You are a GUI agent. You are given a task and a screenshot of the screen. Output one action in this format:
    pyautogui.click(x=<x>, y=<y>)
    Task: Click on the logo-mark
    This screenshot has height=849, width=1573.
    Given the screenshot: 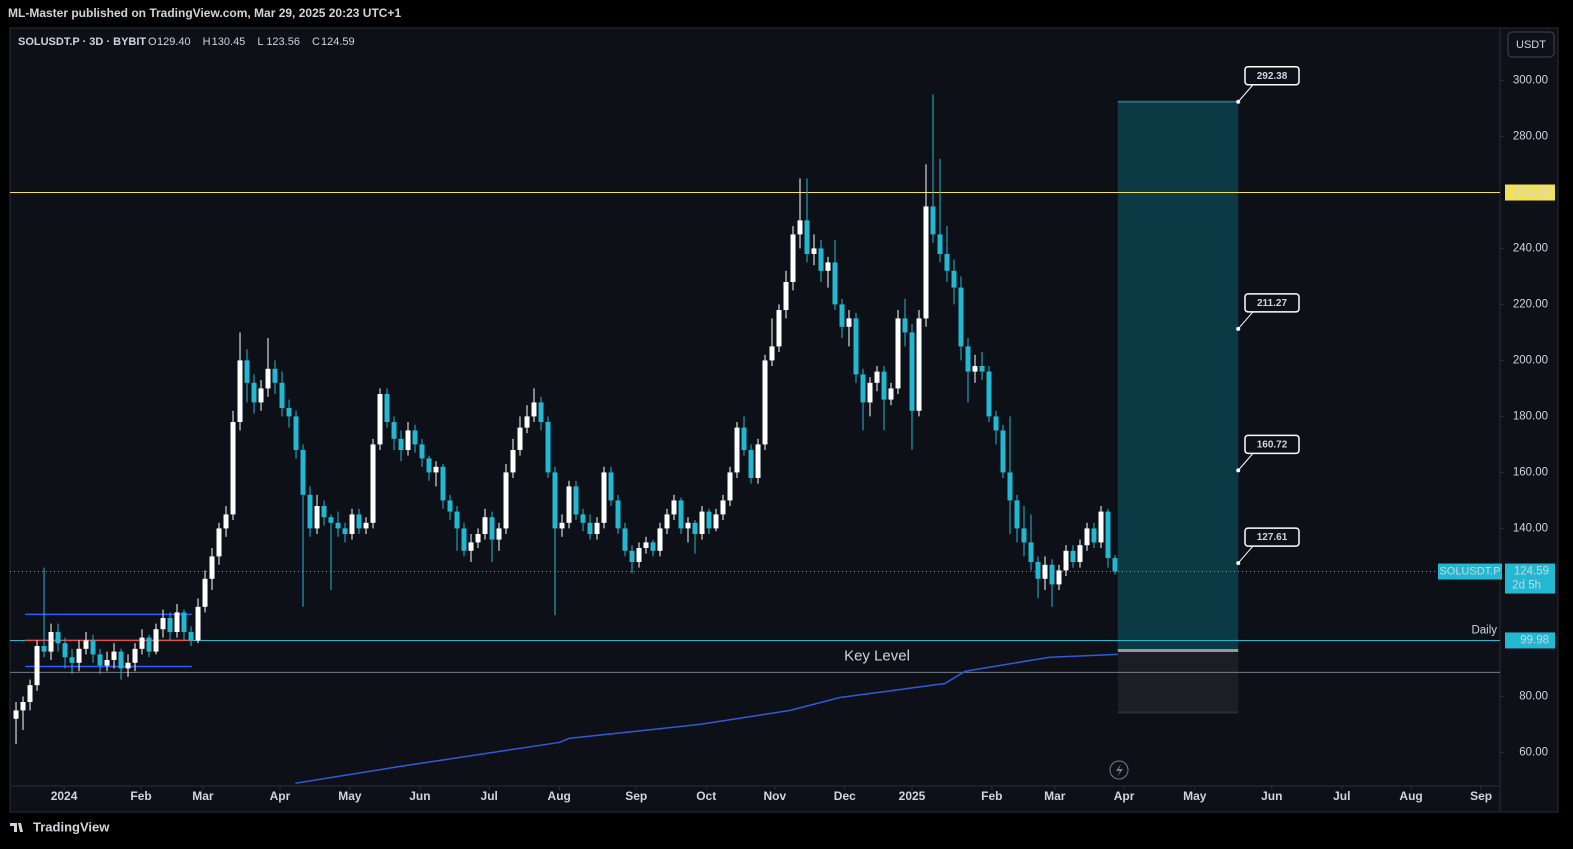 What is the action you would take?
    pyautogui.click(x=16, y=827)
    